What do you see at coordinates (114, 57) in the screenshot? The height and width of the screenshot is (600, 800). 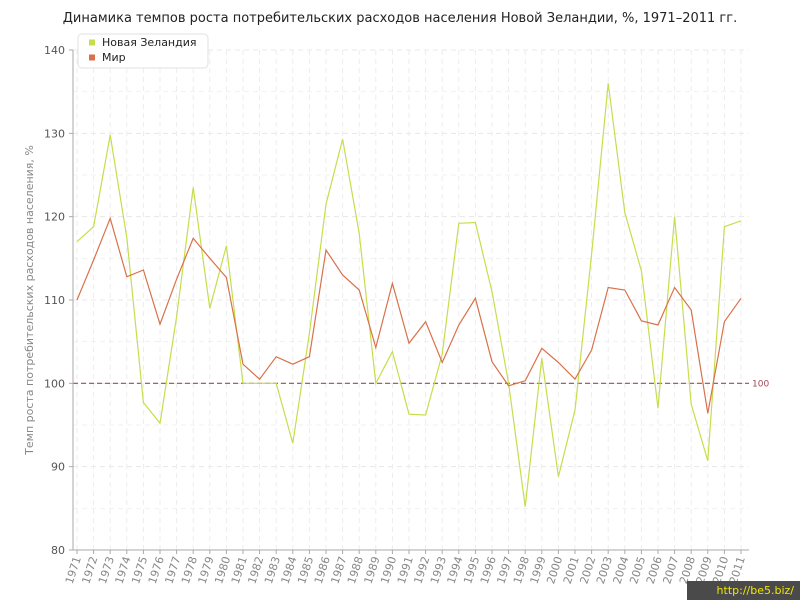 I see `legend-entry-1: Мир` at bounding box center [114, 57].